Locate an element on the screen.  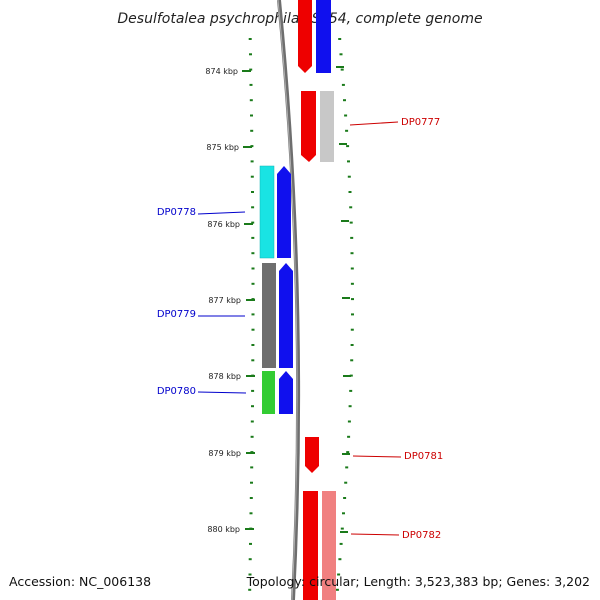
left-strand-genes is located at coordinates (276, 289).